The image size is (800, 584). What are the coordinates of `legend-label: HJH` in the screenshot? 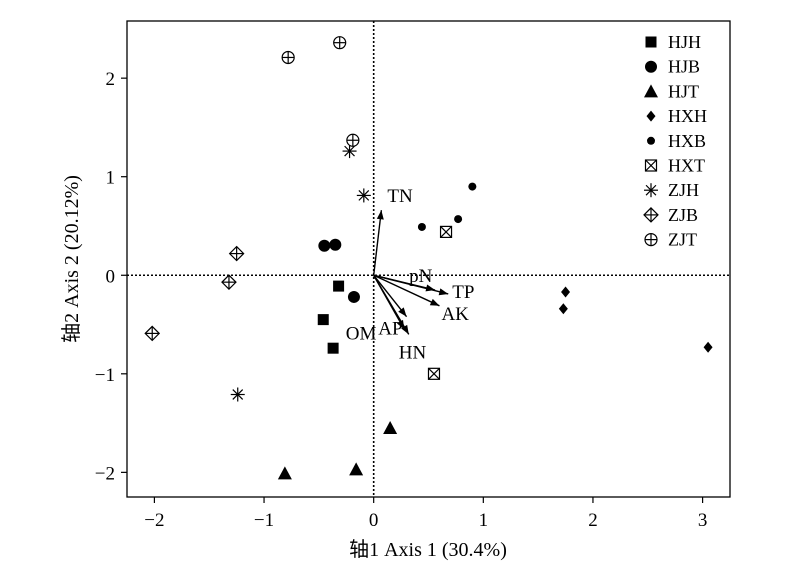 It's located at (684, 42).